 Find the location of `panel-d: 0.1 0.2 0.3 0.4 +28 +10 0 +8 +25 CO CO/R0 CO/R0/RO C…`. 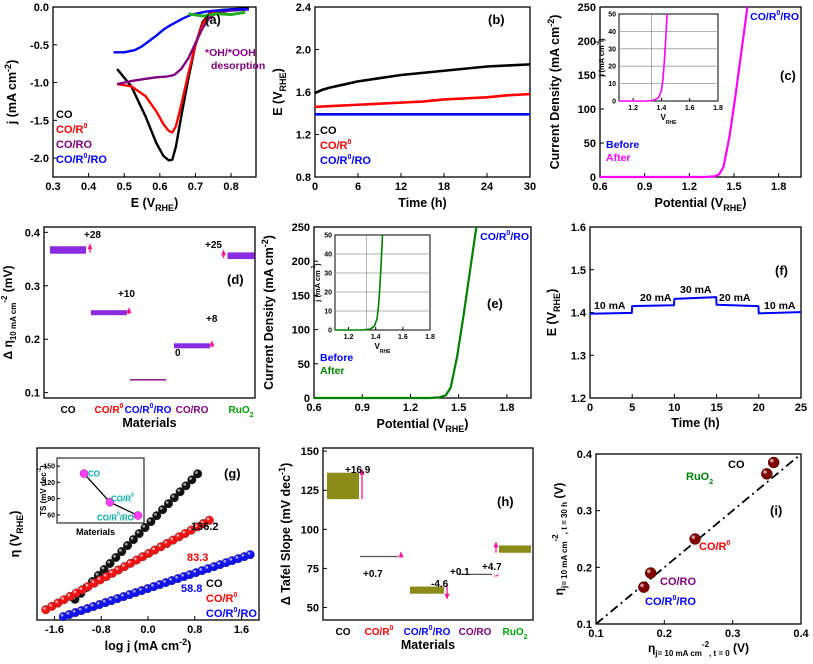

panel-d: 0.1 0.2 0.3 0.4 +28 +10 0 +8 +25 CO CO/R0 CO/R0/RO C… is located at coordinates (128, 328).